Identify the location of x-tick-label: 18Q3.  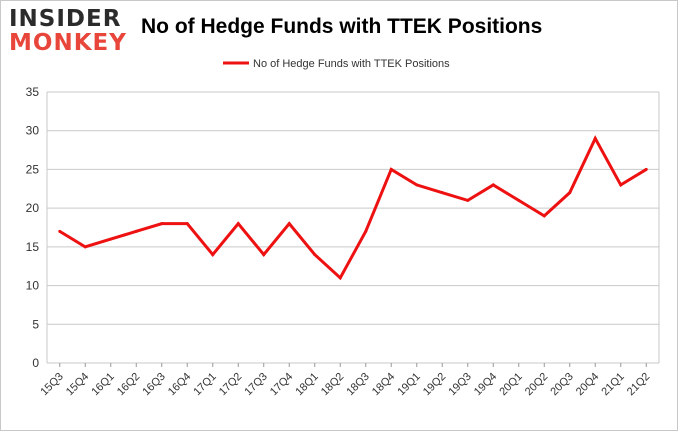
(358, 385).